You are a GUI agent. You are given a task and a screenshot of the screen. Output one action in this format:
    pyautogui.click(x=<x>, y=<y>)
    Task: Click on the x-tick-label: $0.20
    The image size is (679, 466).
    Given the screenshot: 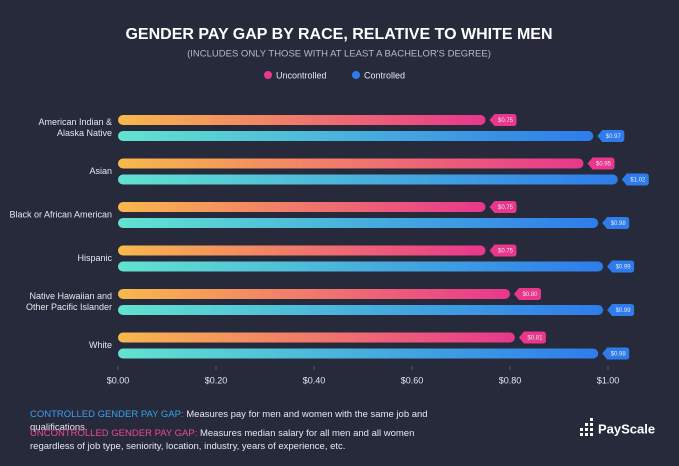 What is the action you would take?
    pyautogui.click(x=216, y=380)
    